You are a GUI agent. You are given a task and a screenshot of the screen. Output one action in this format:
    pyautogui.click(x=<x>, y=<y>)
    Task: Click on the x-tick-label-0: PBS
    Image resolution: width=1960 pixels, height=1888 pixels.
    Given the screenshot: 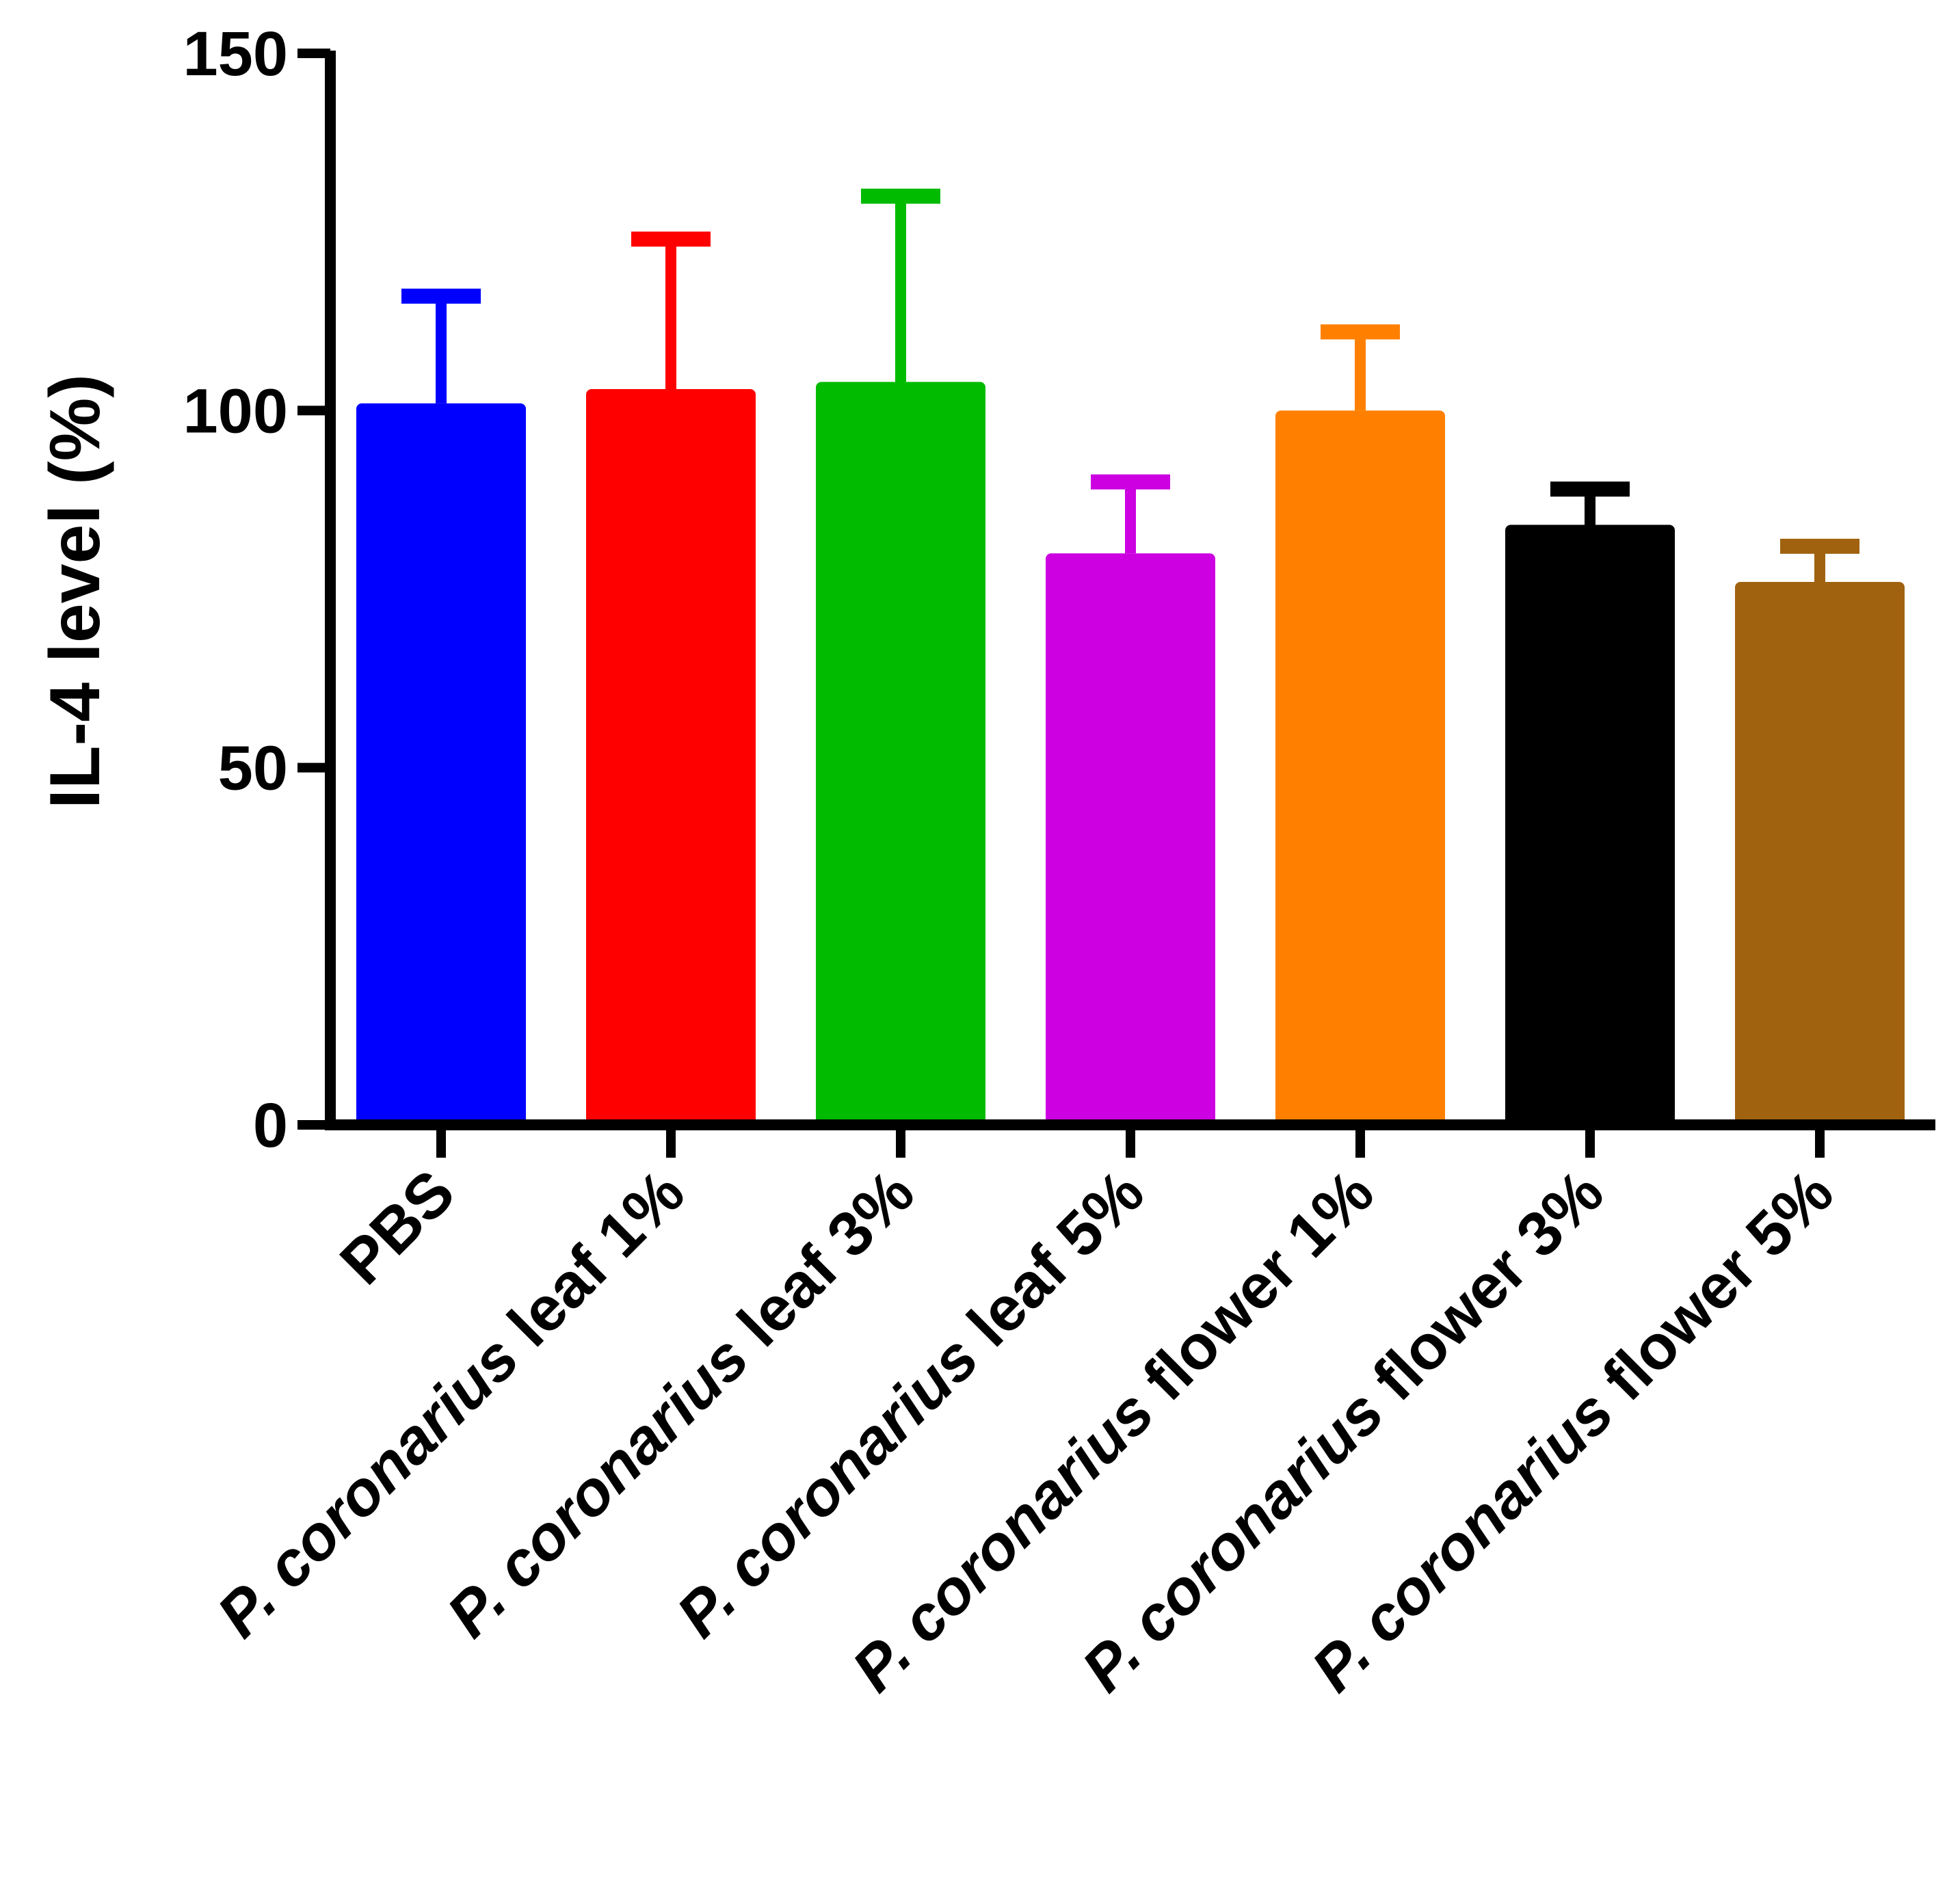 What is the action you would take?
    pyautogui.click(x=397, y=1227)
    